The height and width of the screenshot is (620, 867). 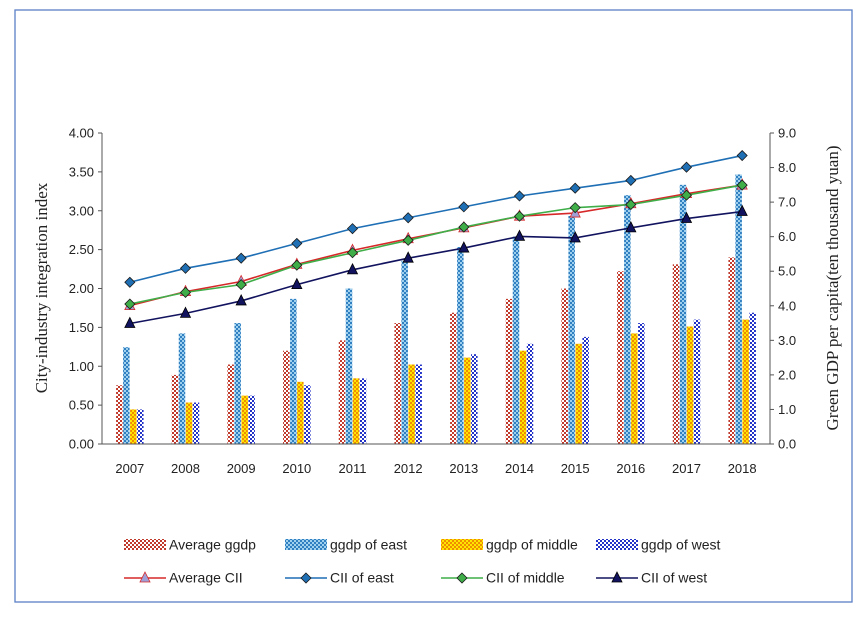 I want to click on legend-label-cii-of-middle: CII of middle, so click(x=525, y=578).